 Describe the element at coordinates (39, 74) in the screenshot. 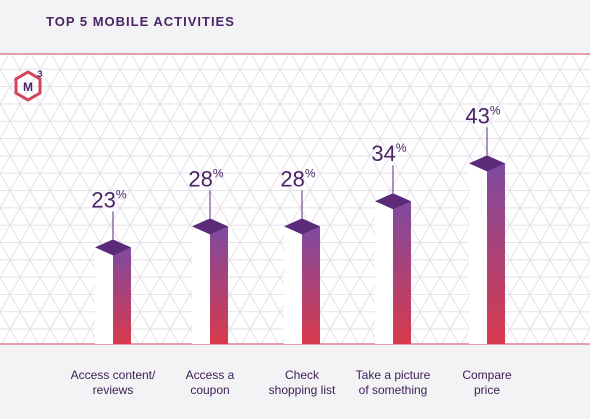

I see `logo-superscript: 3` at that location.